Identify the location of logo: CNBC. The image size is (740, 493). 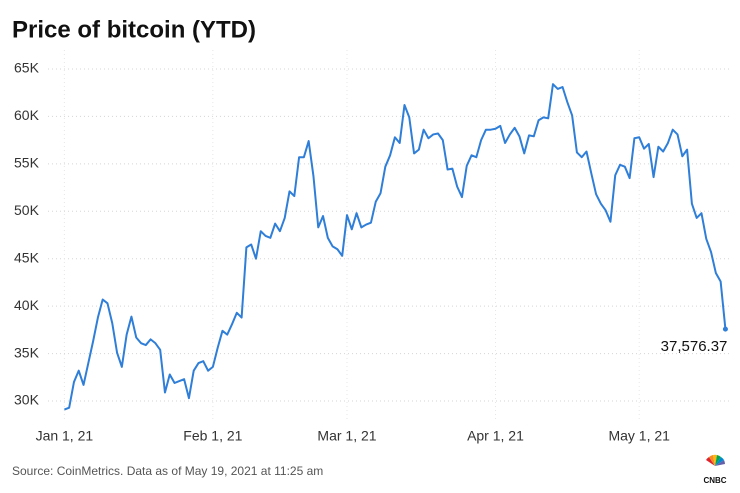
(715, 469).